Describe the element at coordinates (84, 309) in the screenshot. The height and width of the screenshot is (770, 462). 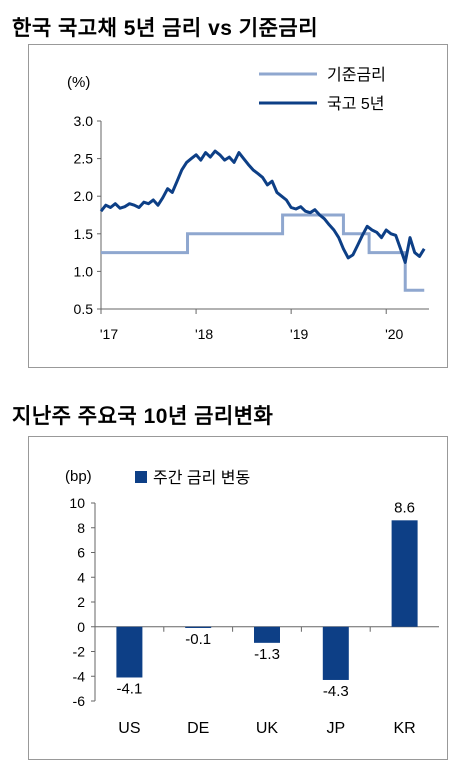
I see `y-tick-label: 0.5` at that location.